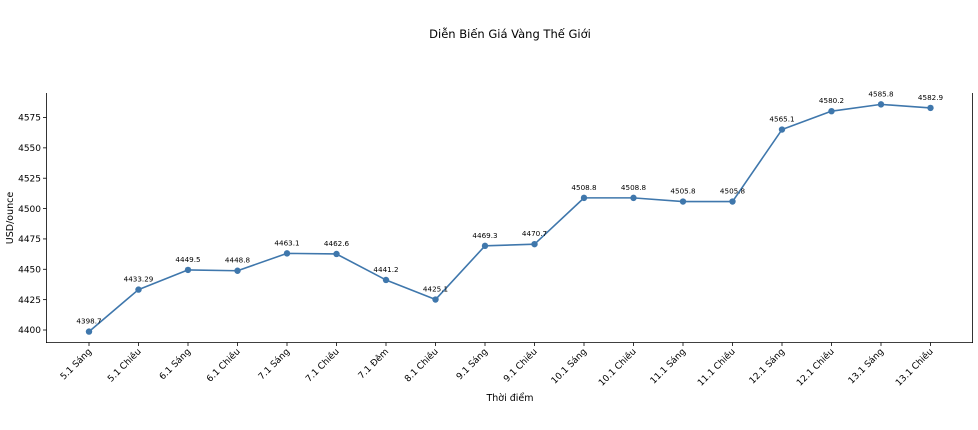 The width and height of the screenshot is (978, 430). What do you see at coordinates (931, 97) in the screenshot?
I see `data-value-label: 4582.9` at bounding box center [931, 97].